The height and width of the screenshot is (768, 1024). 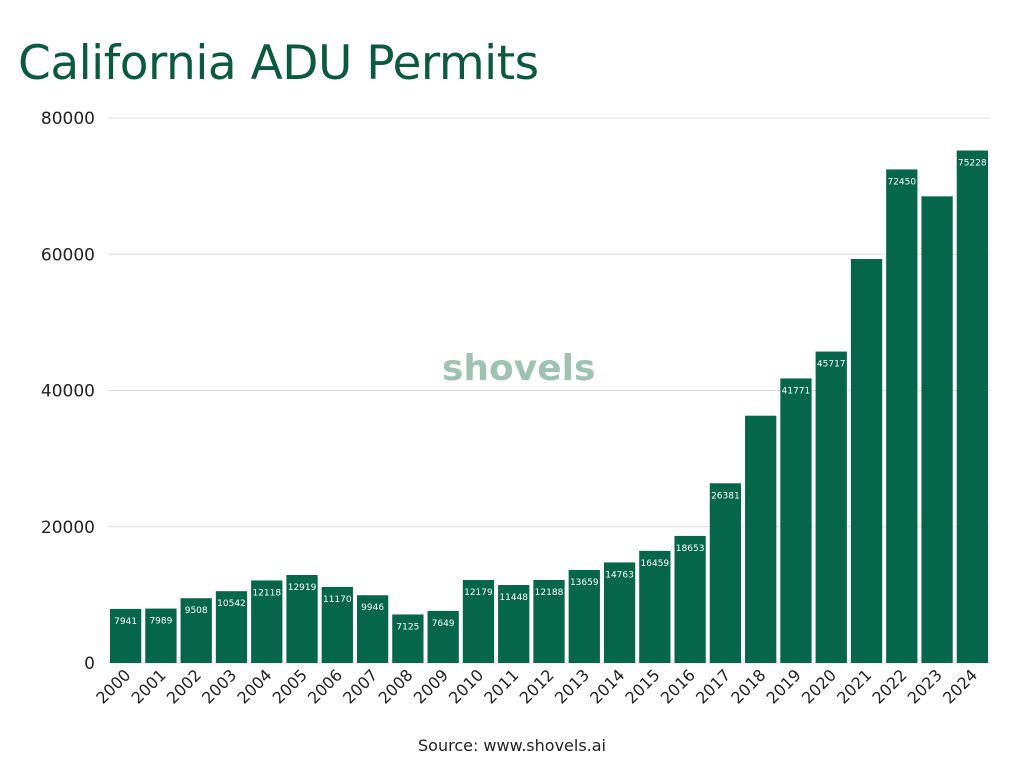 I want to click on data-label-2008: 7125, so click(x=407, y=627).